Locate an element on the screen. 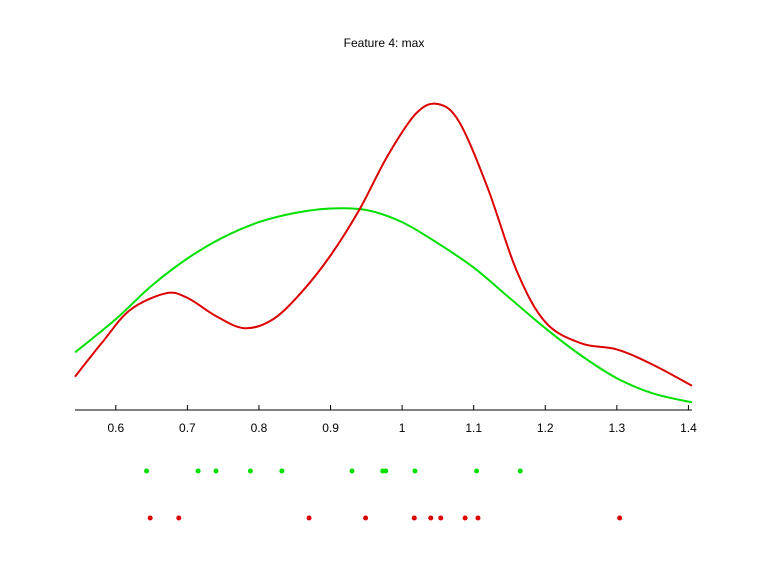 The width and height of the screenshot is (768, 576). x-tick-label: 1.4 is located at coordinates (688, 428).